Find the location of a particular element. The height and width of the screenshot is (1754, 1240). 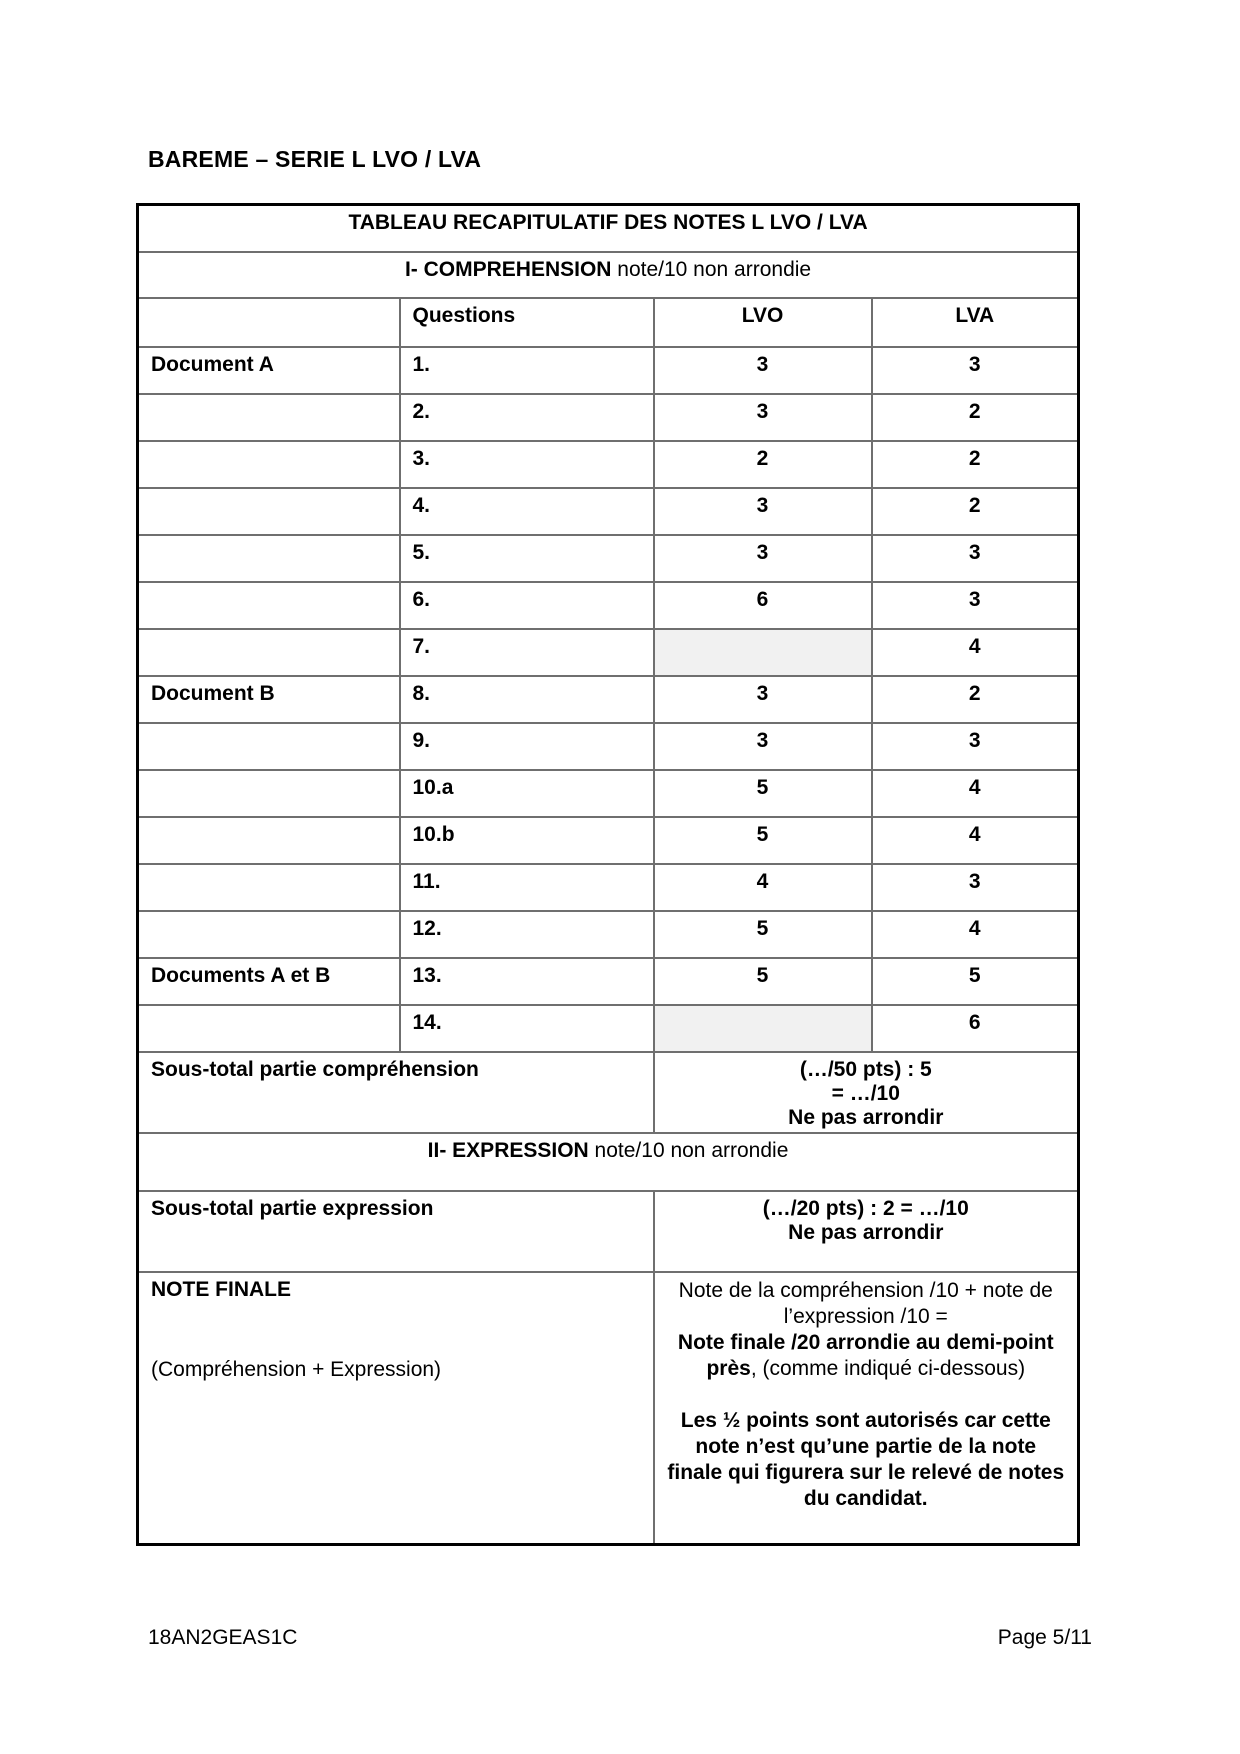

subtotal-expression-value: (…/20 pts) : 2 = …/10 Ne pas arrondir is located at coordinates (866, 1231).